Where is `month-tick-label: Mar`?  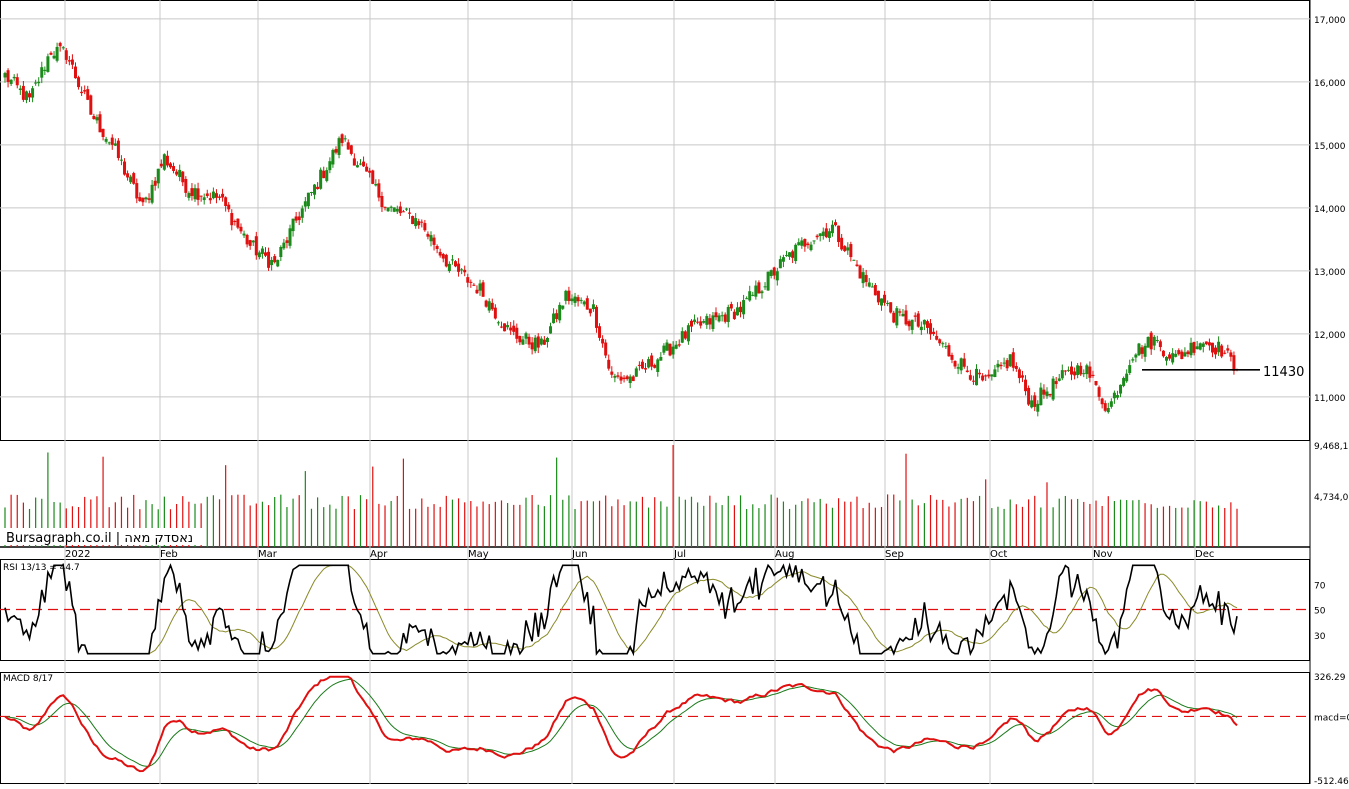 month-tick-label: Mar is located at coordinates (268, 554).